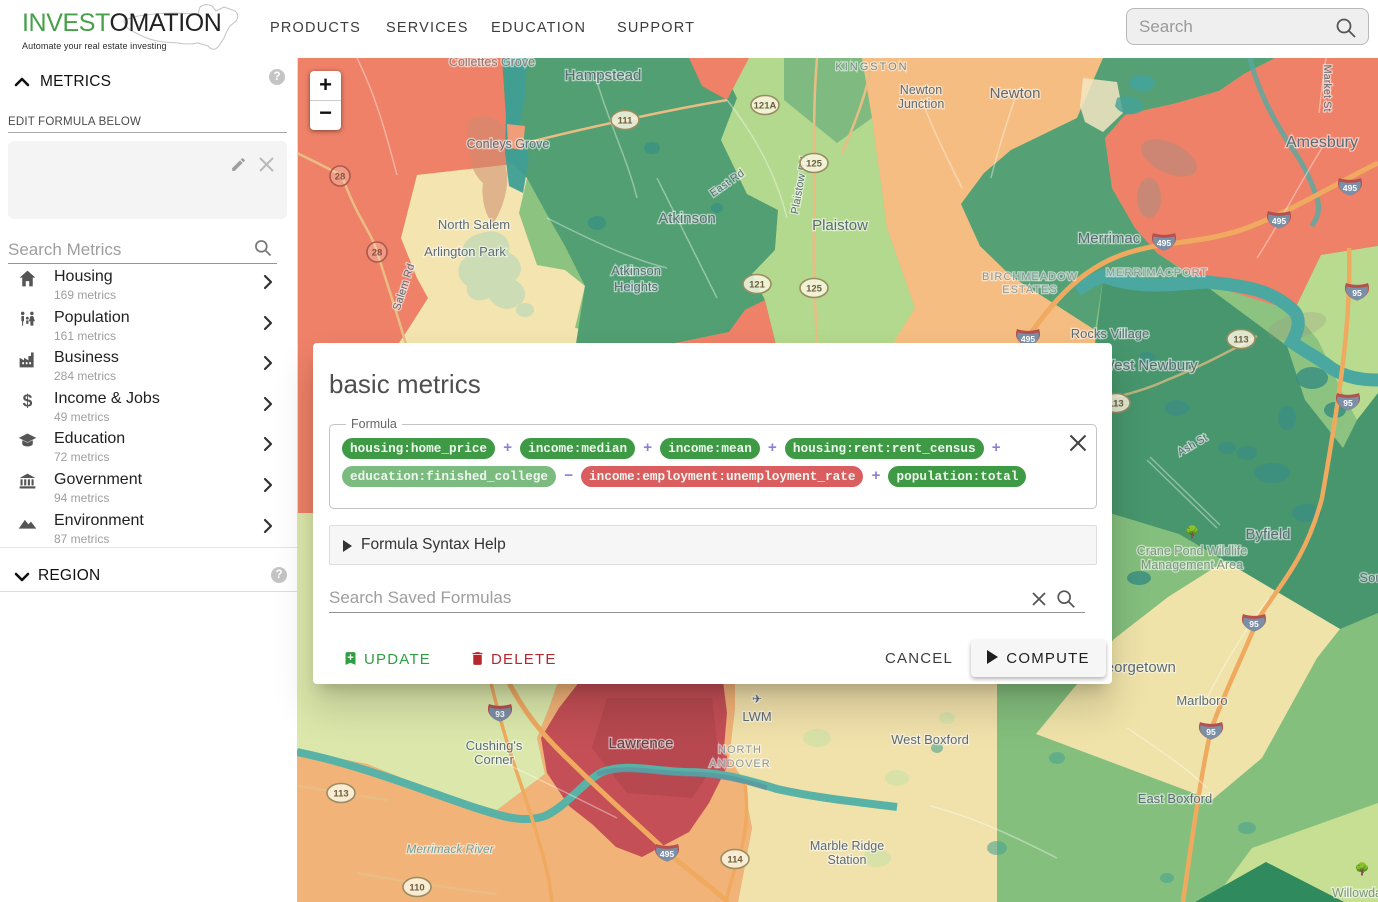 This screenshot has width=1378, height=902. I want to click on svg-text: Georgetown, so click(1135, 667).